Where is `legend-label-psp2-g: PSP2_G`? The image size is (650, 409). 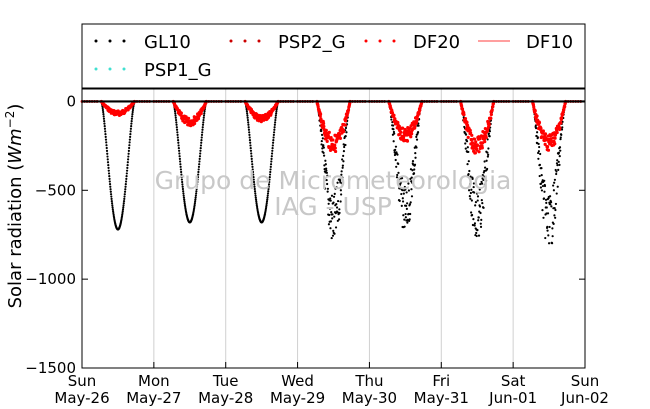 legend-label-psp2-g: PSP2_G is located at coordinates (312, 42).